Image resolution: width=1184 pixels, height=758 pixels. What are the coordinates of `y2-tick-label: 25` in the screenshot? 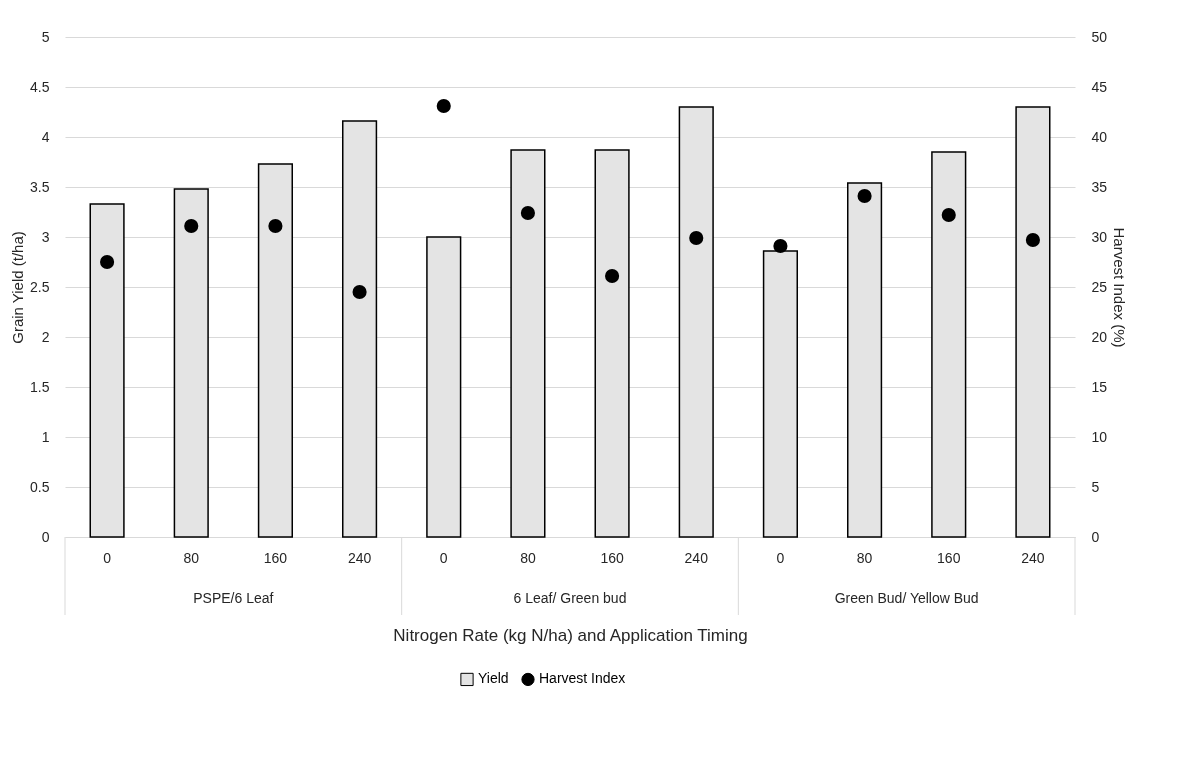 It's located at (1099, 286).